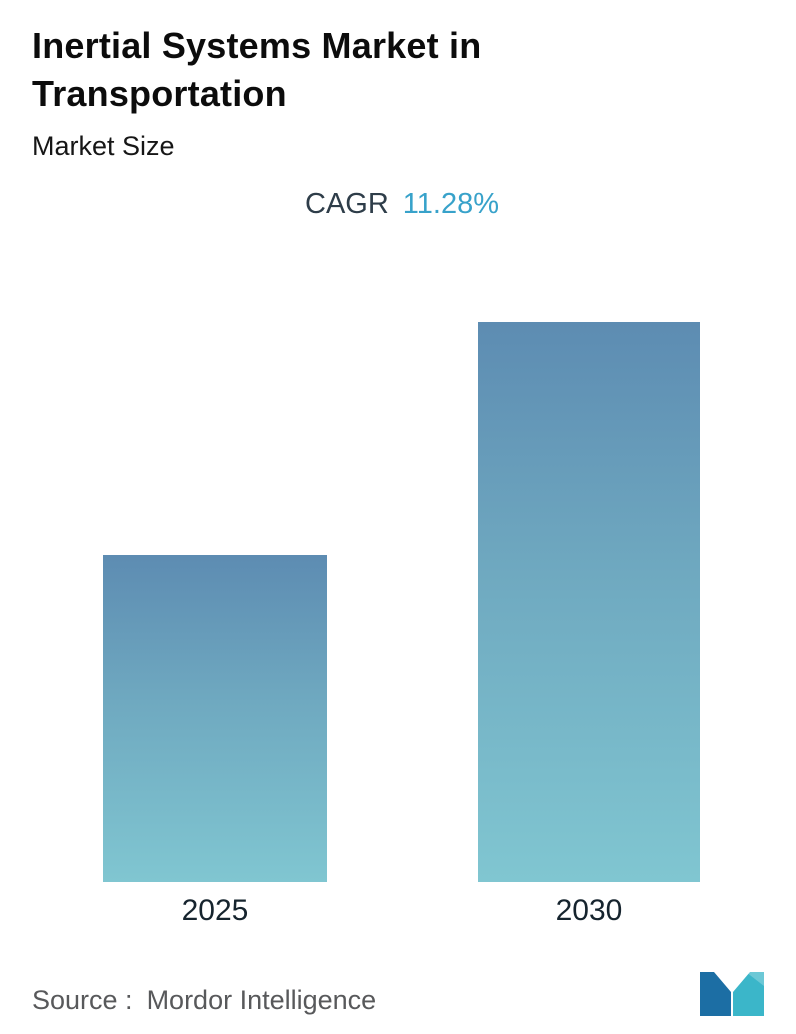  I want to click on footer: Source : Mordor Intelligence, so click(398, 994).